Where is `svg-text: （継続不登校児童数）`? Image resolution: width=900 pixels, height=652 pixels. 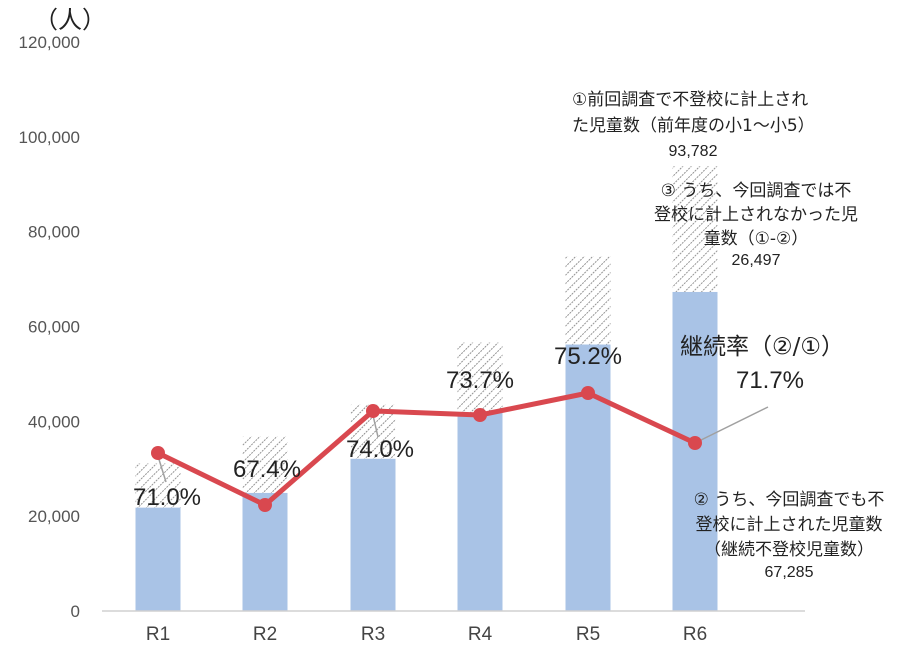 svg-text: （継続不登校児童数） is located at coordinates (789, 550).